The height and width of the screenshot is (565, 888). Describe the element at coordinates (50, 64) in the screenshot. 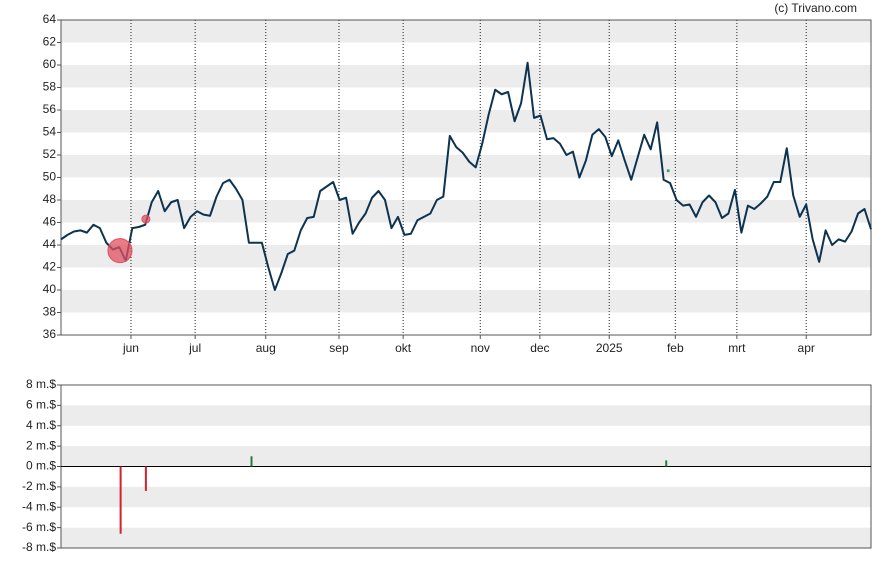

I see `y-tick-label: 60` at that location.